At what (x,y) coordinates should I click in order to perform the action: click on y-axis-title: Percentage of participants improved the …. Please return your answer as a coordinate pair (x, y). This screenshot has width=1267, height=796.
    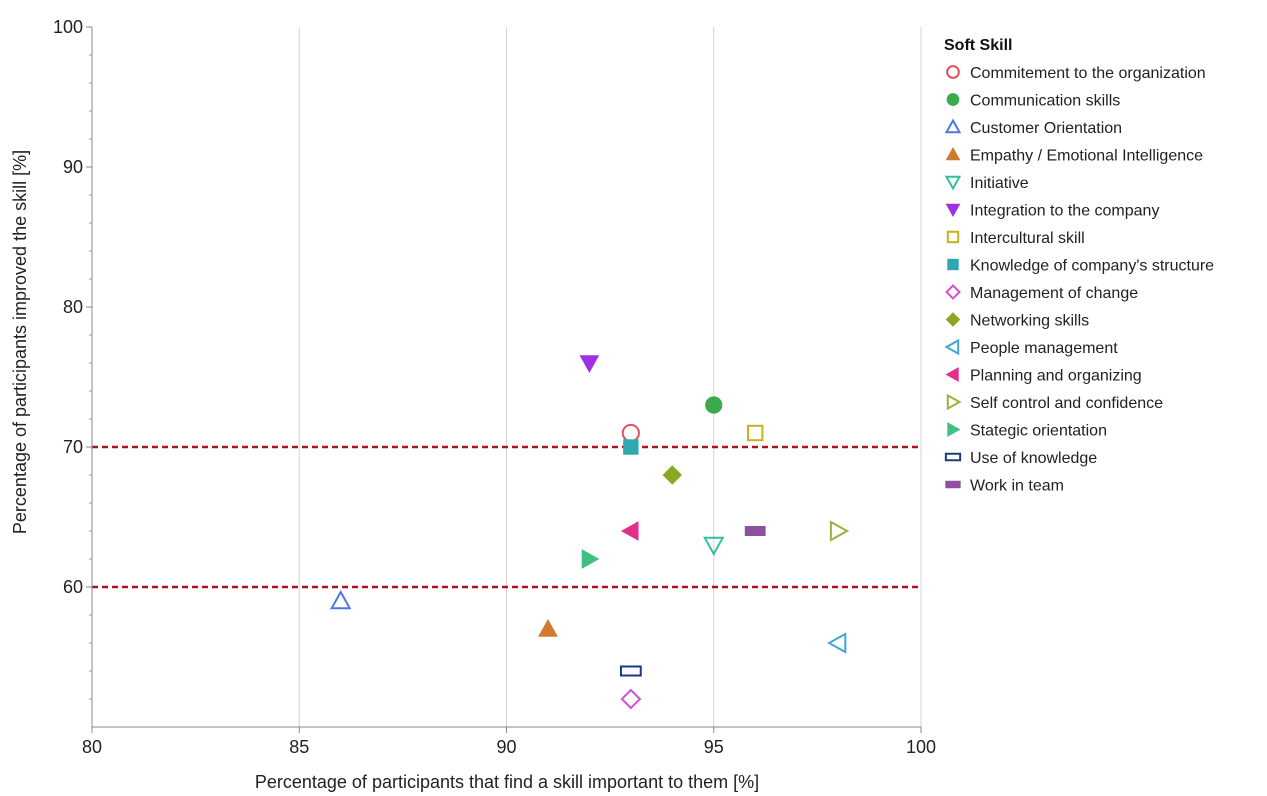
    Looking at the image, I should click on (20, 342).